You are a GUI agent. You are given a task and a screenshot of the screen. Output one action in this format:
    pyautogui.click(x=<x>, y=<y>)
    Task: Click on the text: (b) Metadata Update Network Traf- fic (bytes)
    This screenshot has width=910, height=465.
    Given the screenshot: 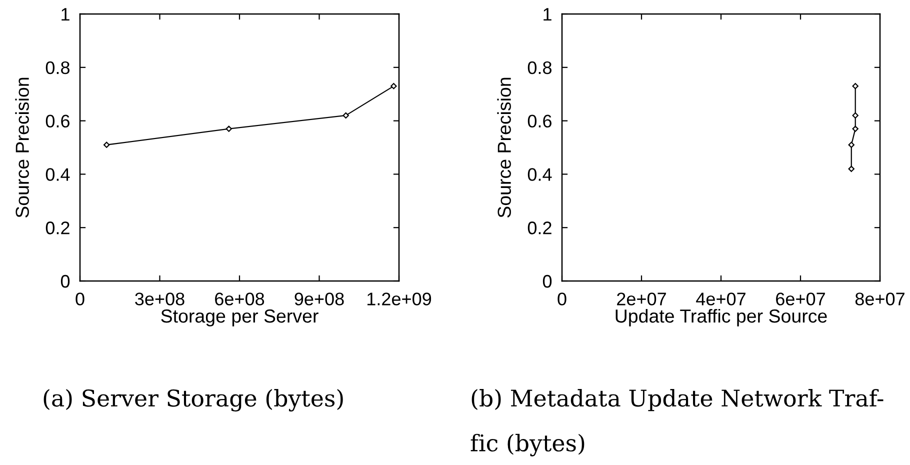 What is the action you would take?
    pyautogui.click(x=677, y=422)
    